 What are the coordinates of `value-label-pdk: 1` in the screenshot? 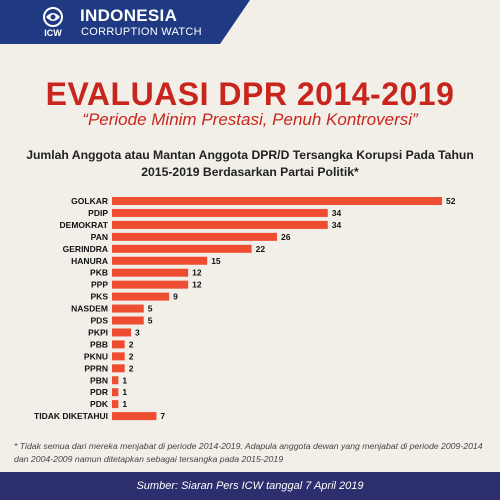 It's located at (124, 404).